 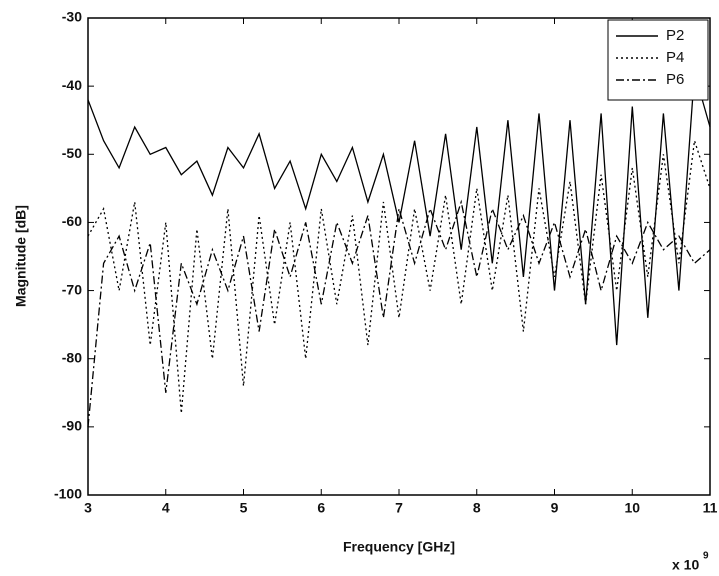 What do you see at coordinates (72, 17) in the screenshot?
I see `y-tick-label: -30` at bounding box center [72, 17].